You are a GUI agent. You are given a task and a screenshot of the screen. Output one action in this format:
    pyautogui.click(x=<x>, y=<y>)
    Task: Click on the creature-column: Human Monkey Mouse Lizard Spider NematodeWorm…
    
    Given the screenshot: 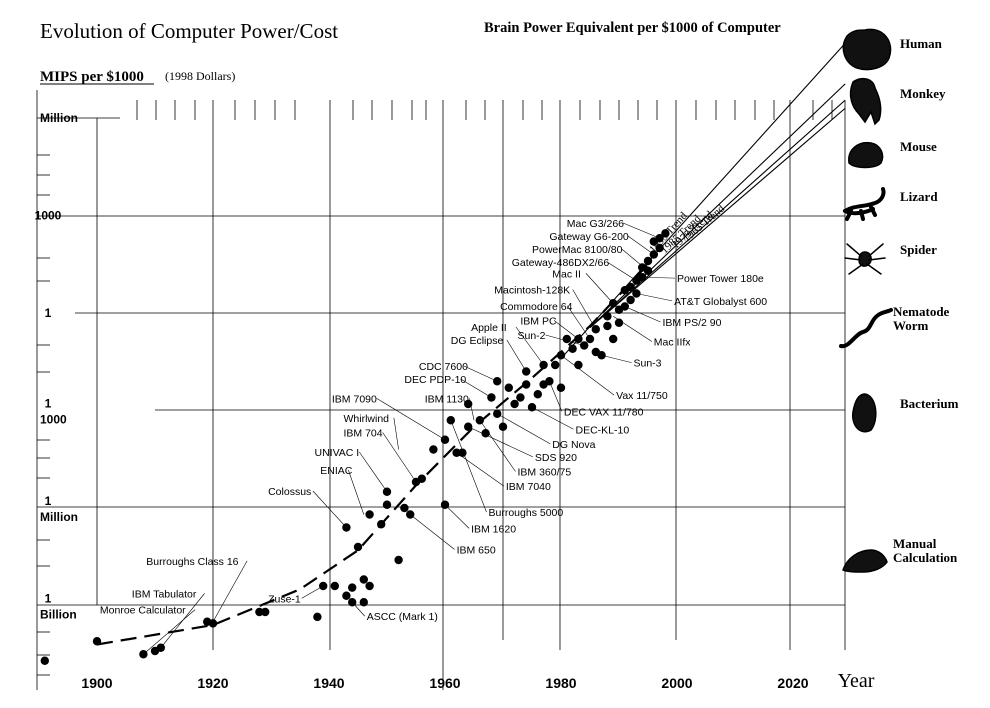 What is the action you would take?
    pyautogui.click(x=899, y=300)
    